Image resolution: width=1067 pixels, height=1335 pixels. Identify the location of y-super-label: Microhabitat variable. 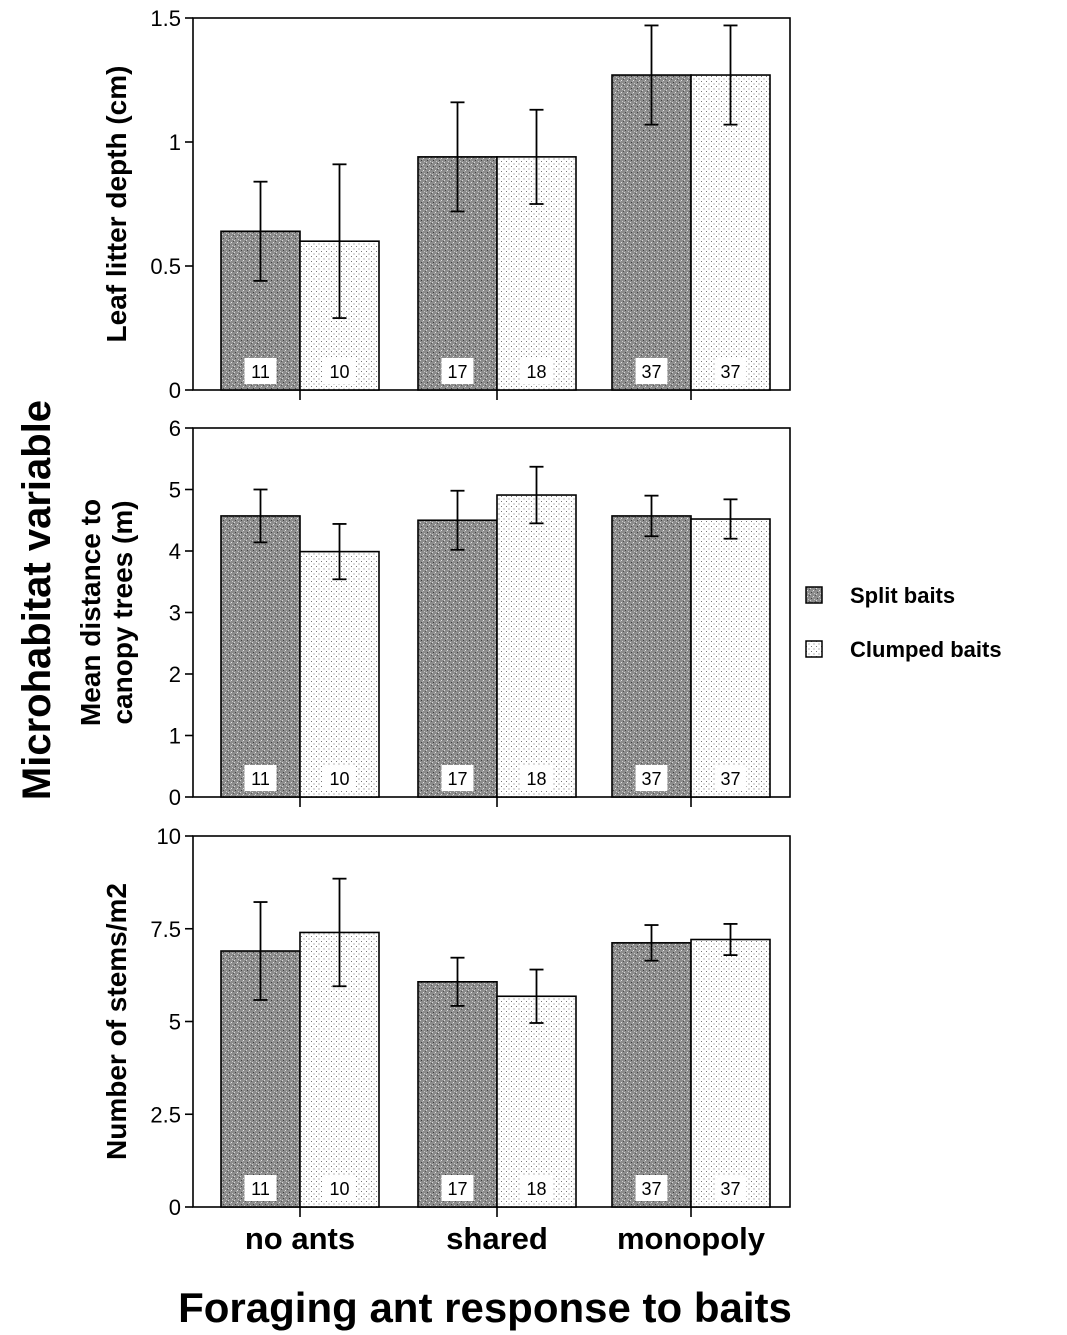
(37, 600).